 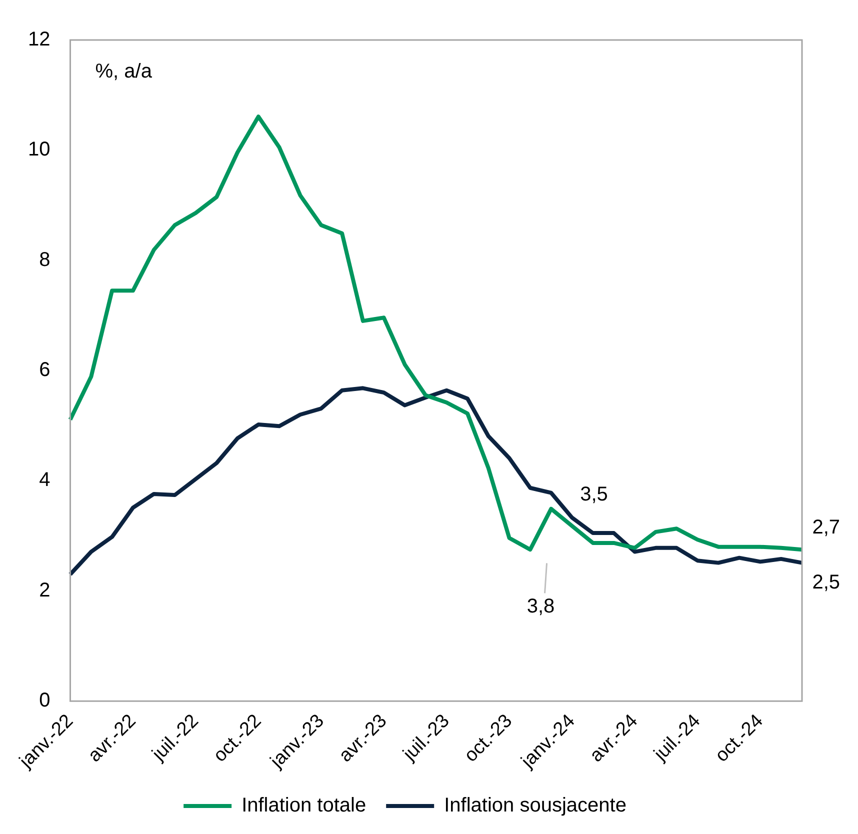 I want to click on y-tick-label: 2, so click(x=44, y=590).